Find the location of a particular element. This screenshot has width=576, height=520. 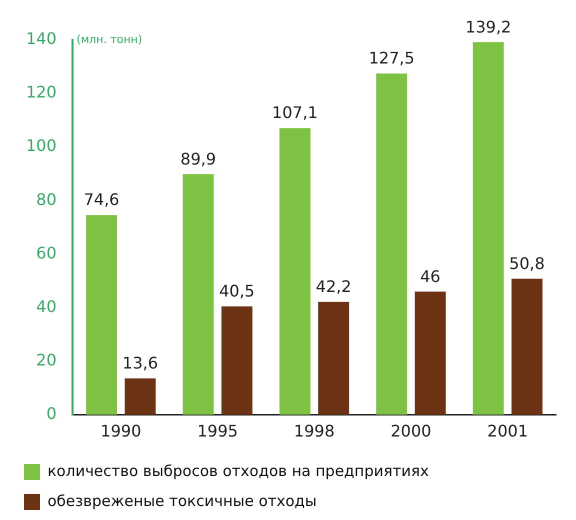

x-tick-label: 2000 is located at coordinates (411, 431).